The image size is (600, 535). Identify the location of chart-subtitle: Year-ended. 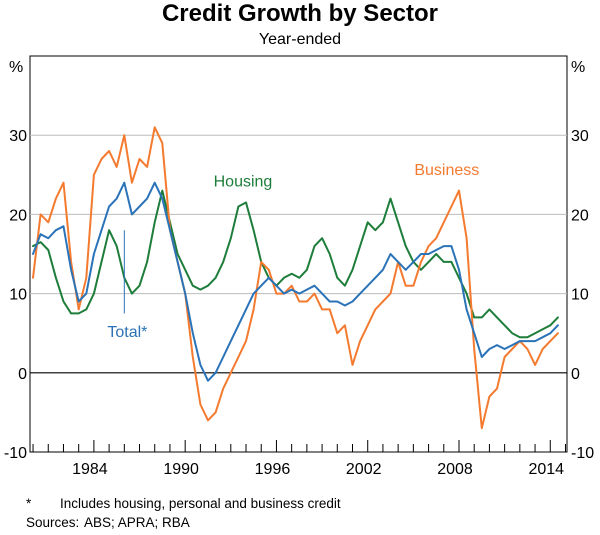
(300, 39).